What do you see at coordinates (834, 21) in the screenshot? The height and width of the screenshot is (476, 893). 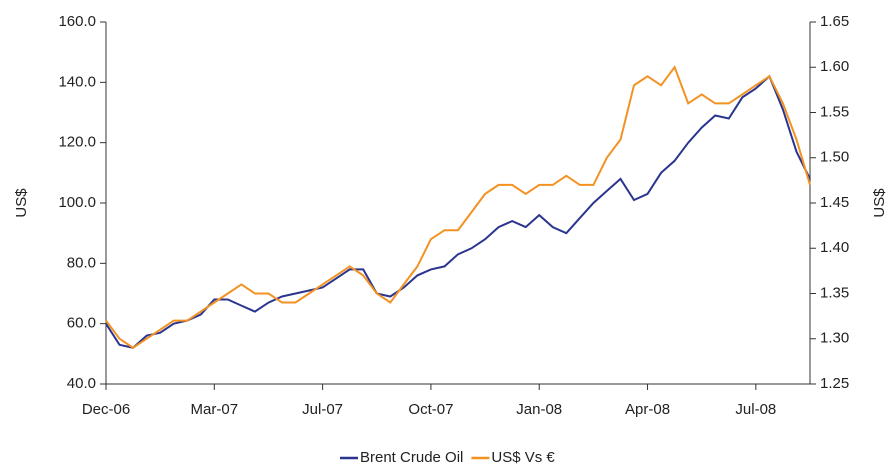 I see `y2-tick-label: 1.65` at bounding box center [834, 21].